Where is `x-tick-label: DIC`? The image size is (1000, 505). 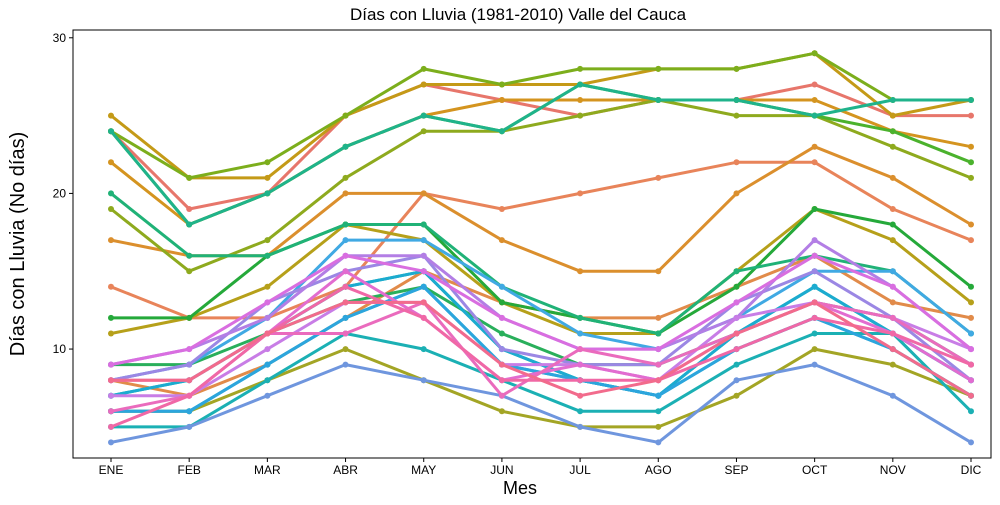 x-tick-label: DIC is located at coordinates (971, 470).